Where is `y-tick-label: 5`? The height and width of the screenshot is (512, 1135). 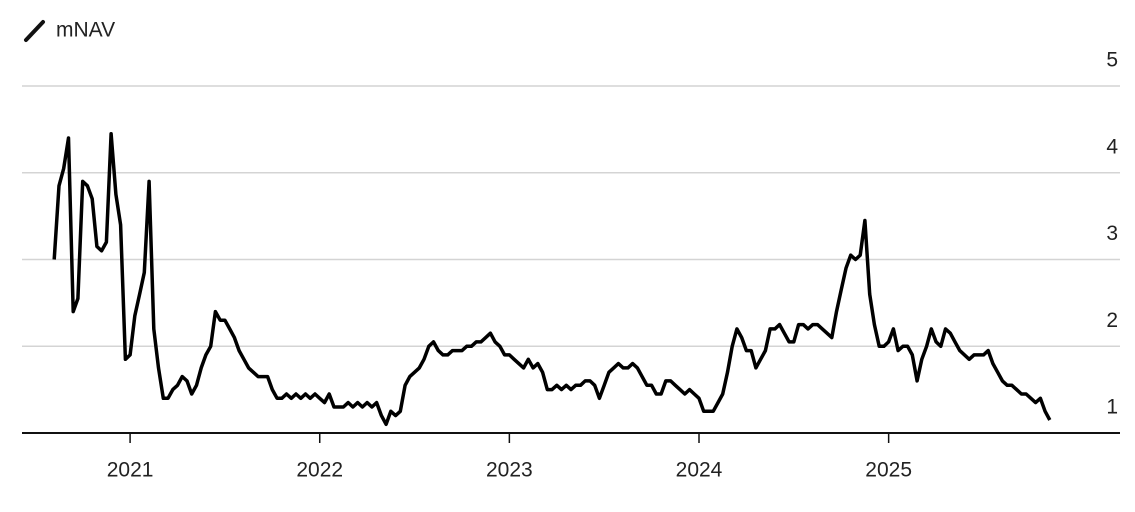 y-tick-label: 5 is located at coordinates (1112, 60).